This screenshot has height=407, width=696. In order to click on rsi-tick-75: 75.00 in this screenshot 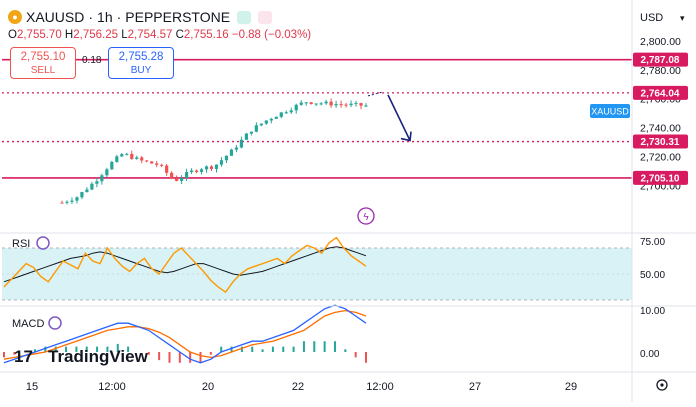, I will do `click(652, 242)`.